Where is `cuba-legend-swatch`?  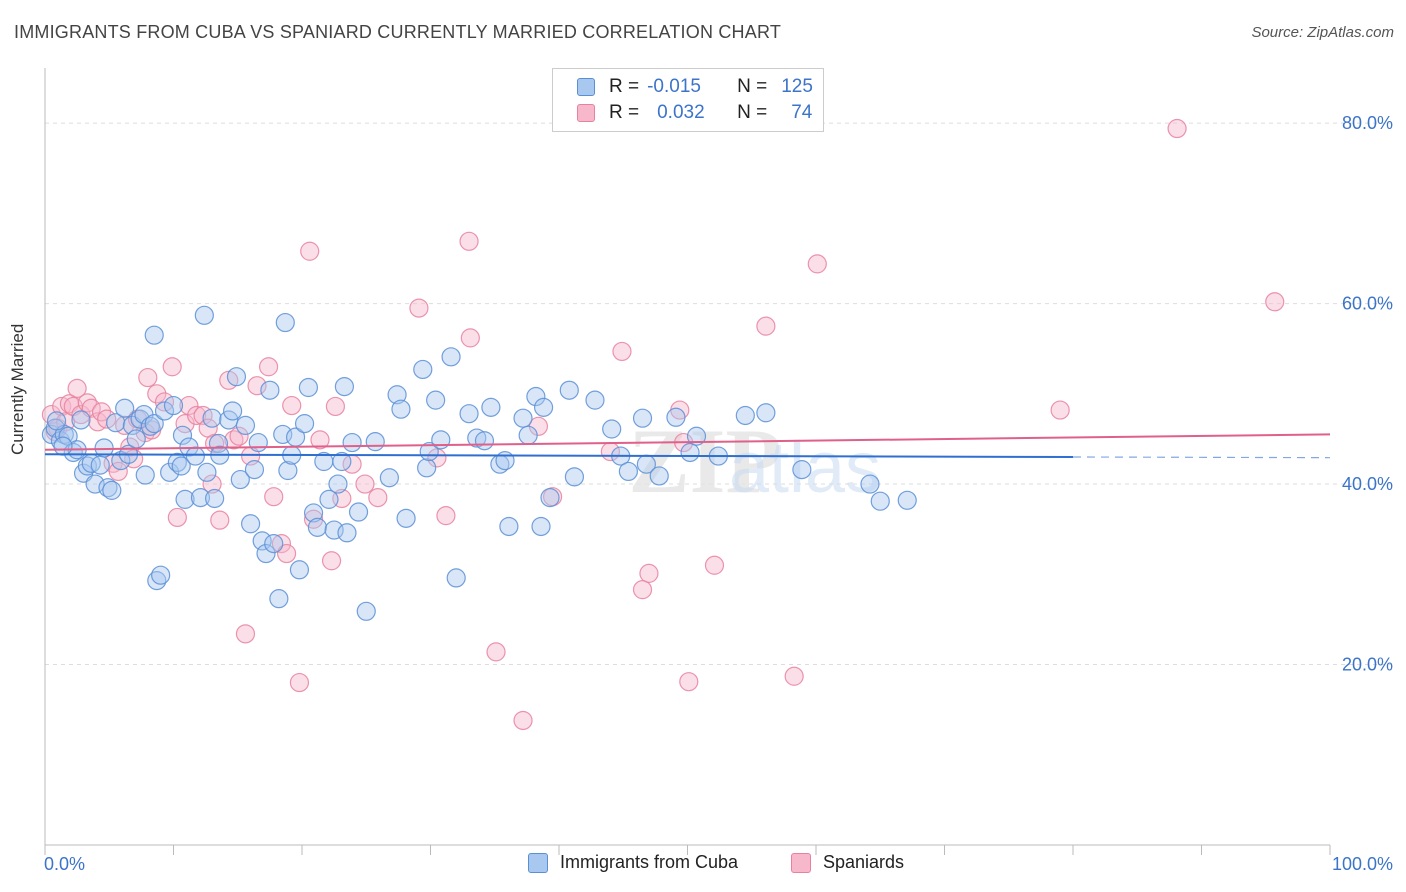 cuba-legend-swatch is located at coordinates (538, 862).